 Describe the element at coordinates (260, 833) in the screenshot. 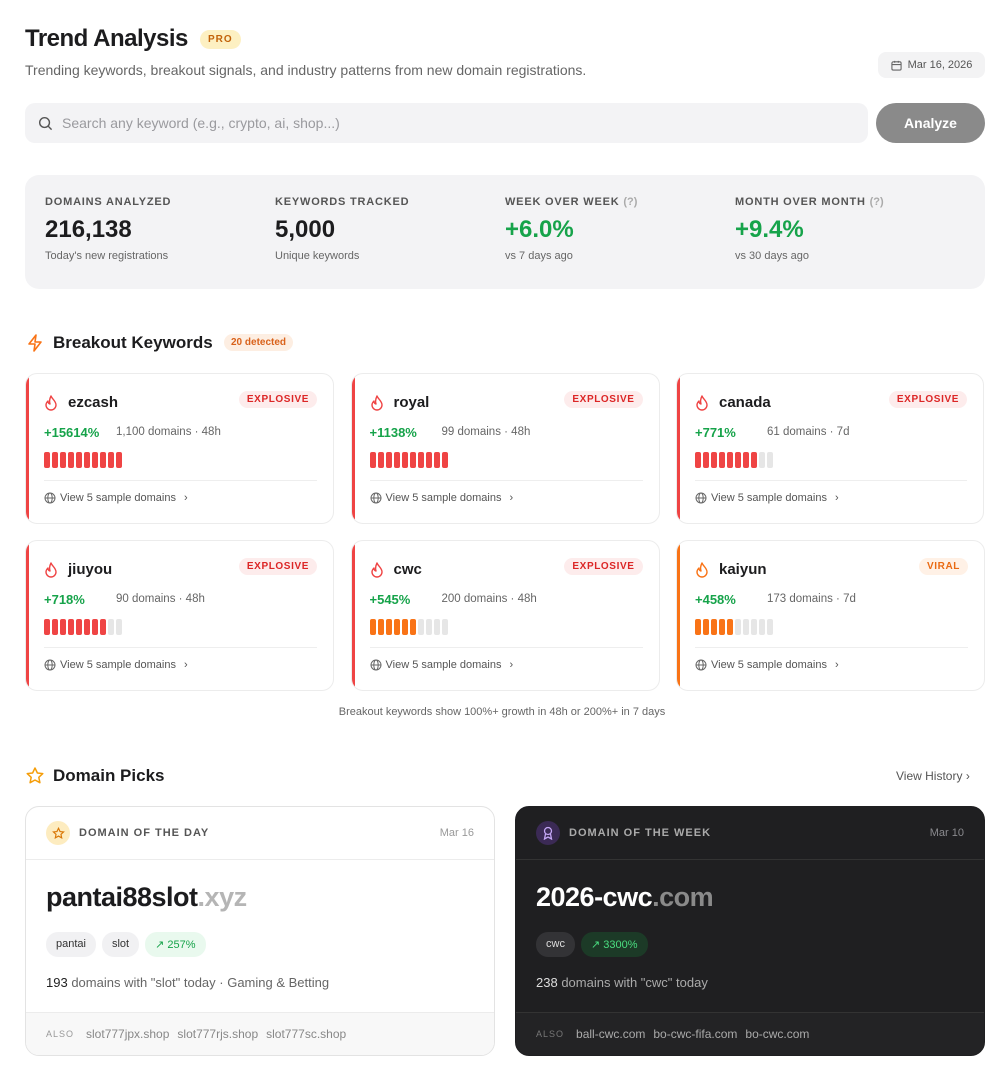

I see `pick-header: DOMAIN OF THE DAY Mar 16` at that location.